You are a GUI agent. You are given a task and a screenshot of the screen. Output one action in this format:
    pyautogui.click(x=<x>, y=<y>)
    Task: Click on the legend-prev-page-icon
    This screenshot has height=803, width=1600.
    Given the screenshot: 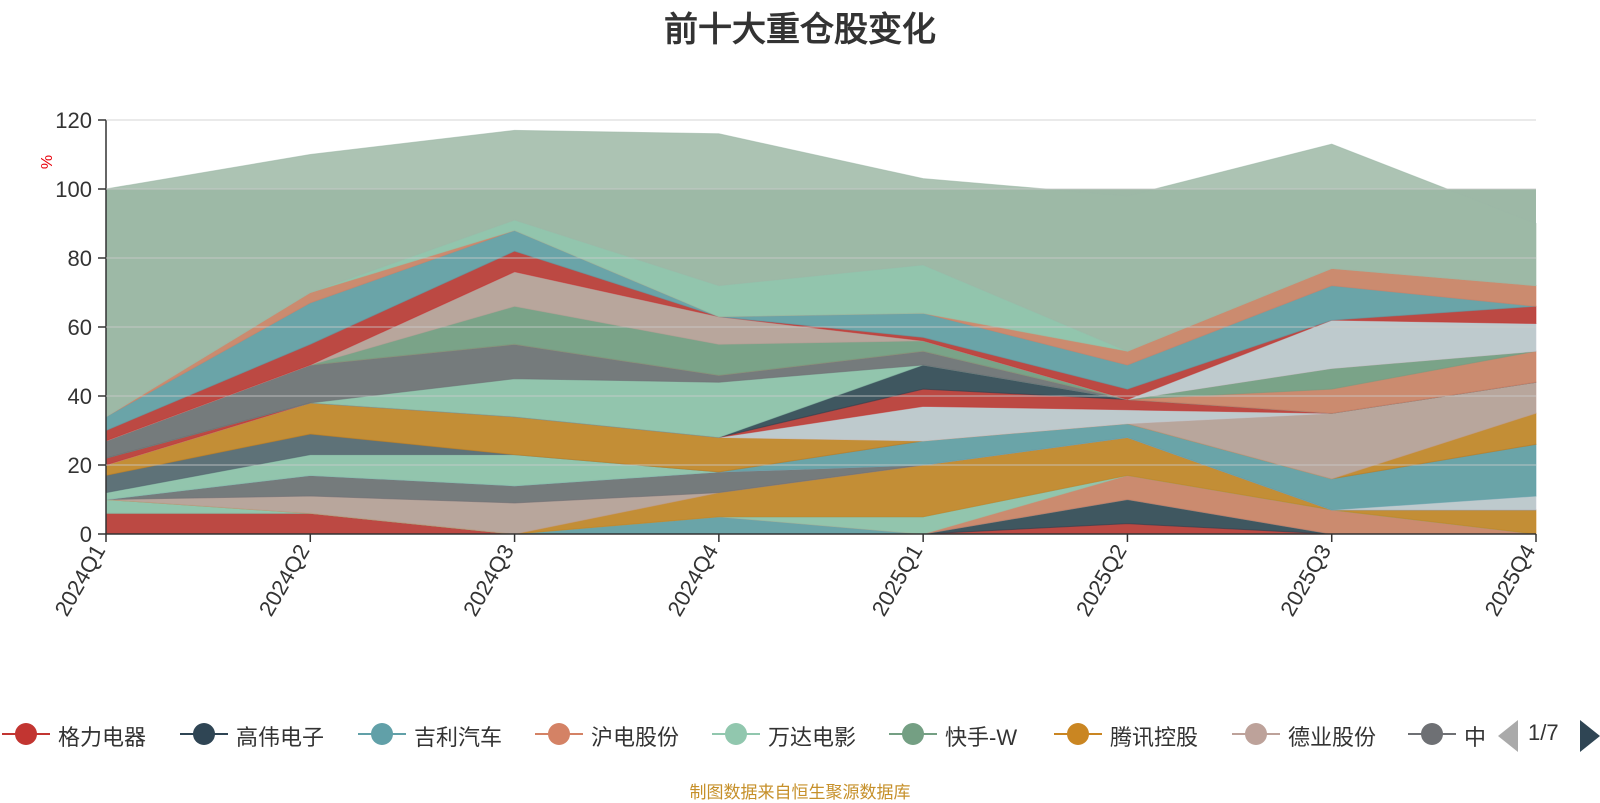 What is the action you would take?
    pyautogui.click(x=1508, y=736)
    